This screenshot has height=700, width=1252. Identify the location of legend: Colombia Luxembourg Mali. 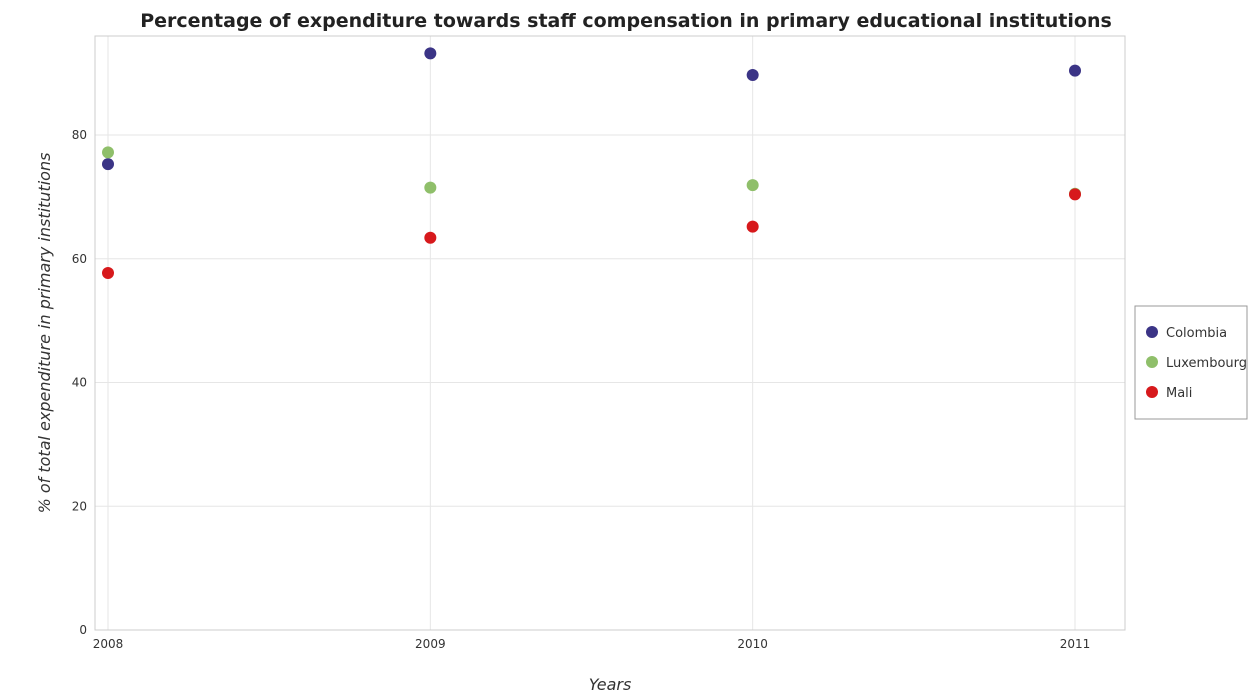
(1191, 362).